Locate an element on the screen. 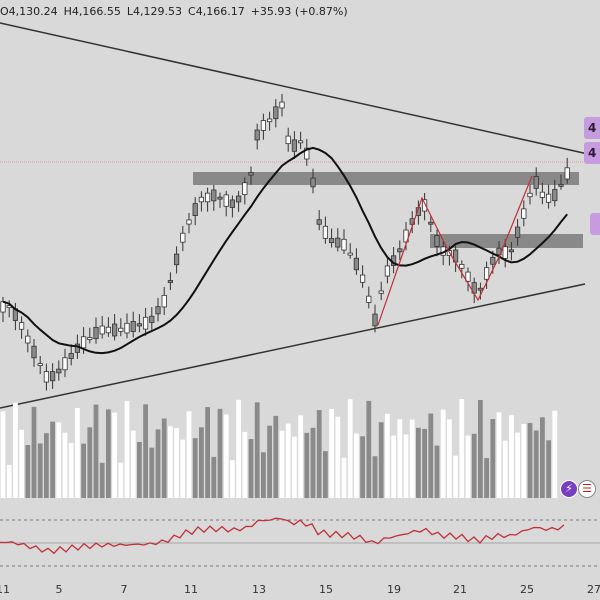 This screenshot has width=600, height=600. support-zone is located at coordinates (506, 241).